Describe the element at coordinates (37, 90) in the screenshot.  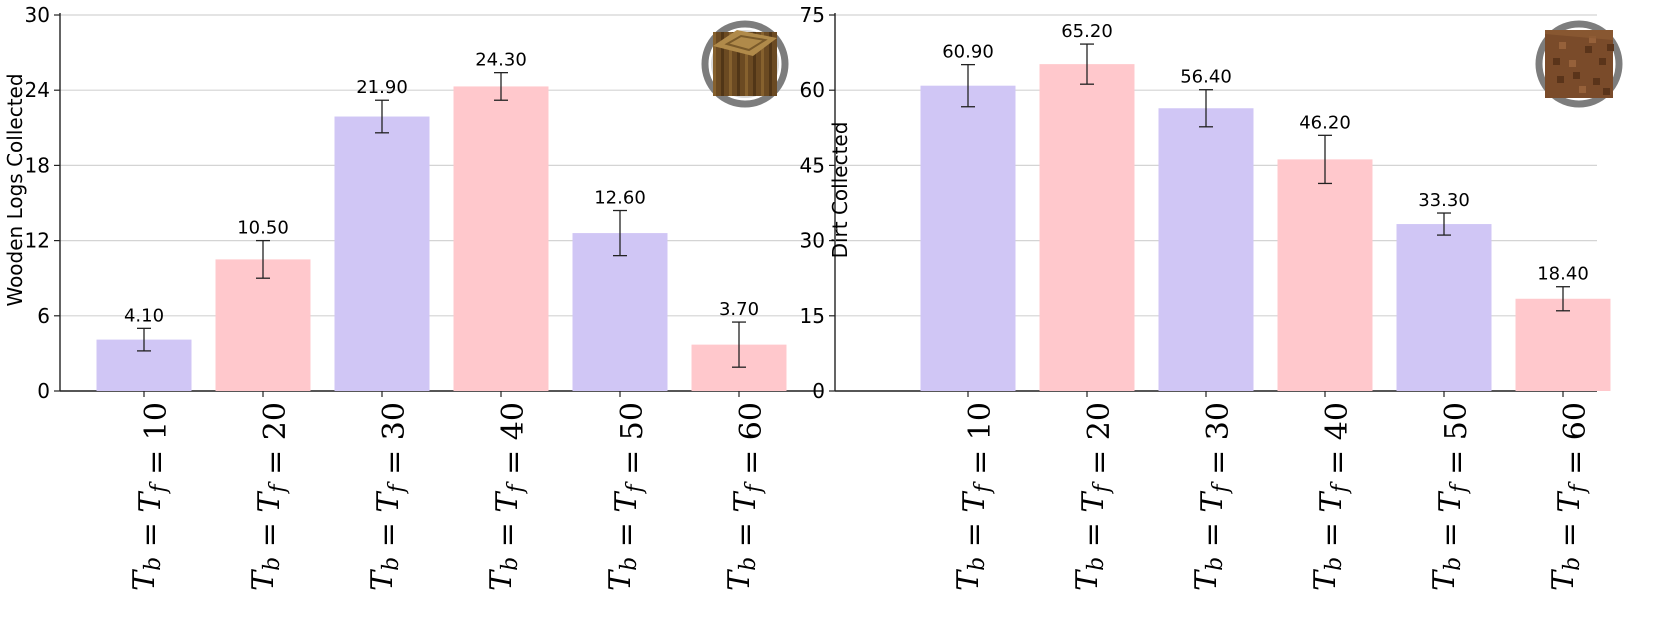
I see `y-tick-label: 24` at that location.